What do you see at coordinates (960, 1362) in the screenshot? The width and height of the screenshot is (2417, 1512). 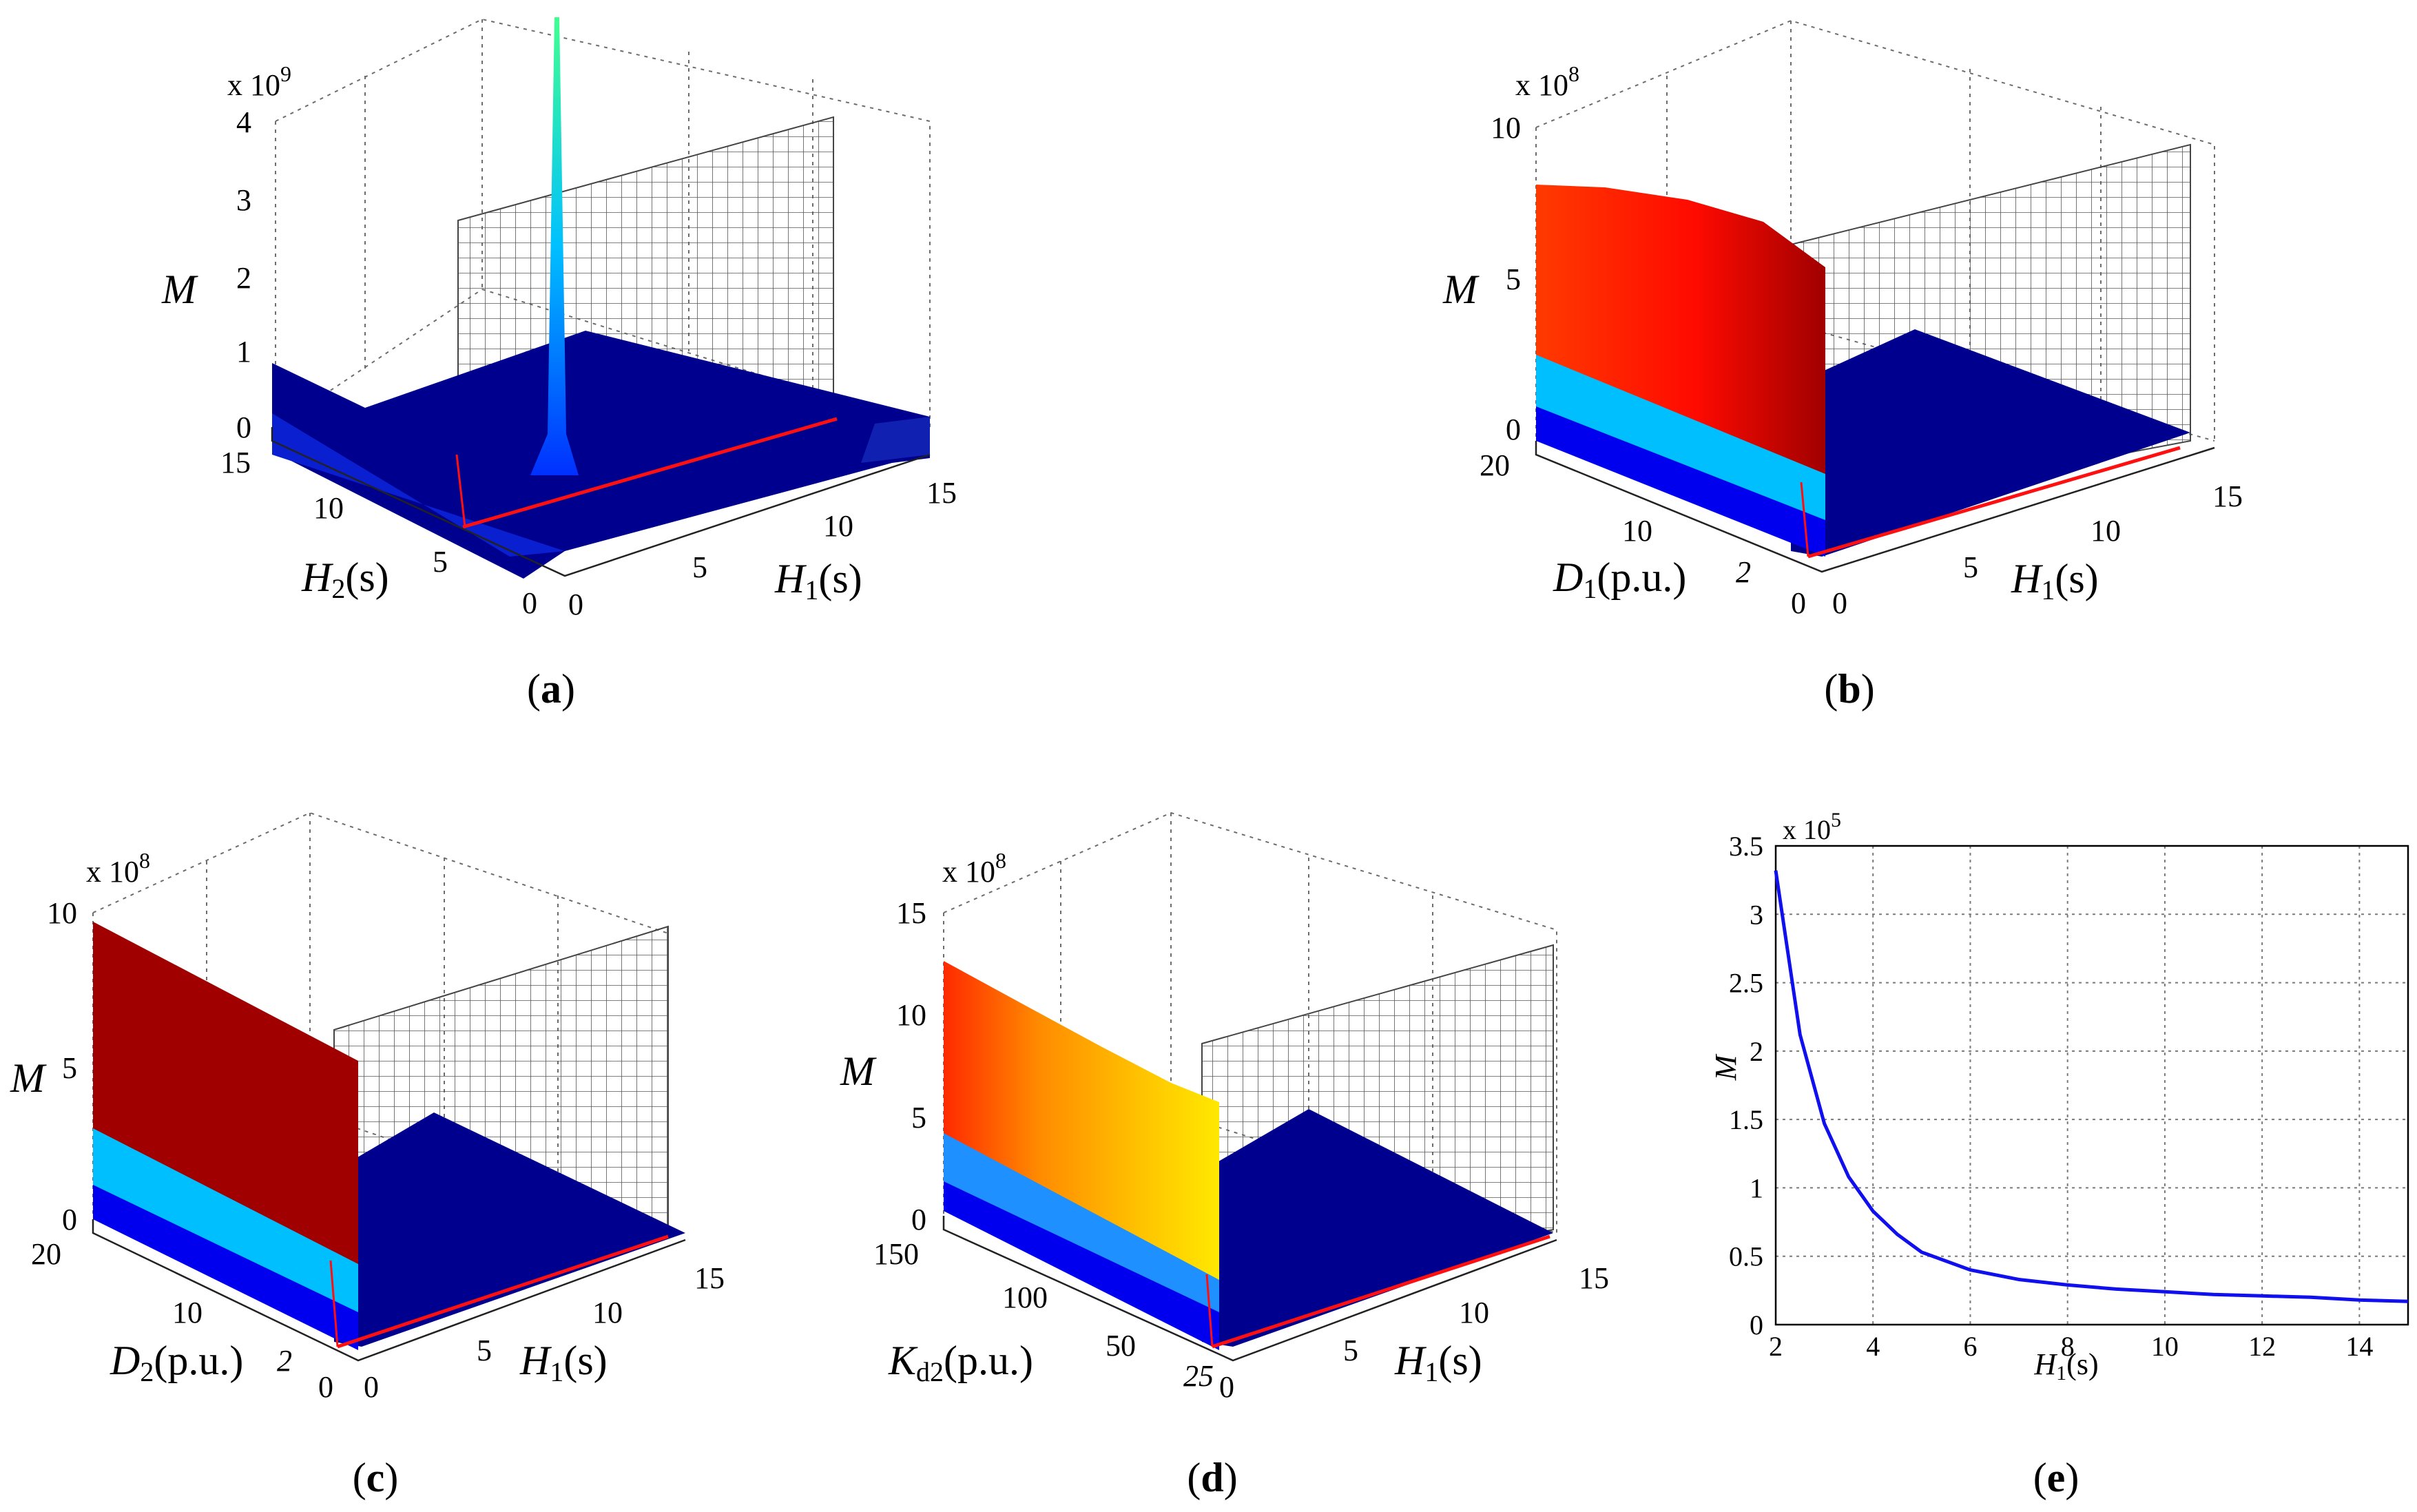 I see `d-y-label: Kd2(p.u.)` at bounding box center [960, 1362].